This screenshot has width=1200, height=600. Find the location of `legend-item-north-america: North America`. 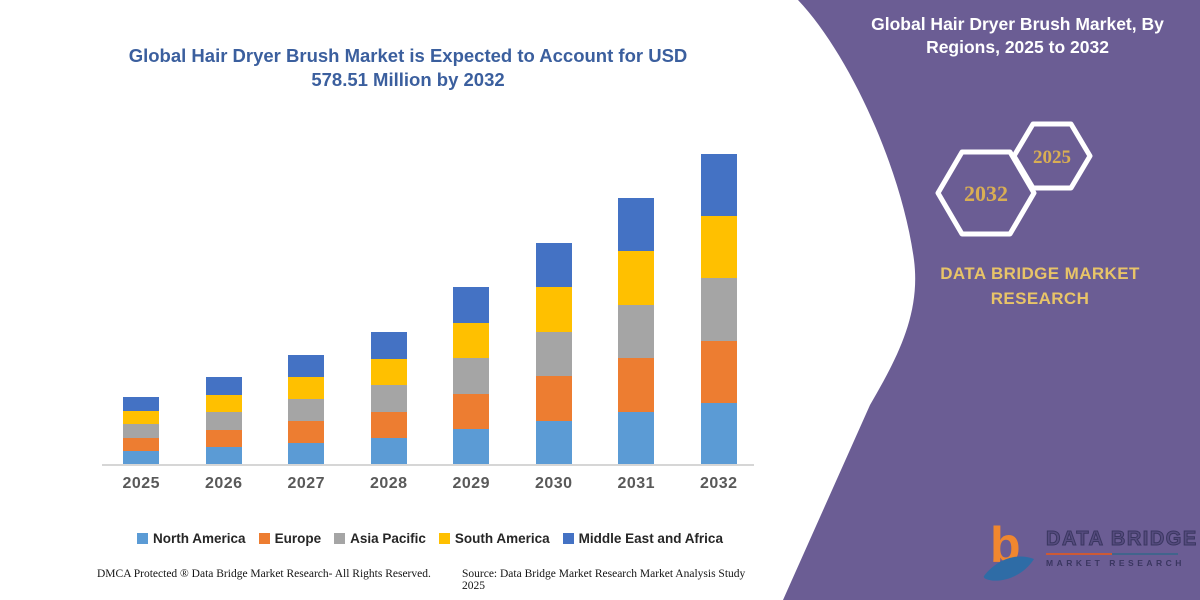

legend-item-north-america: North America is located at coordinates (191, 538).